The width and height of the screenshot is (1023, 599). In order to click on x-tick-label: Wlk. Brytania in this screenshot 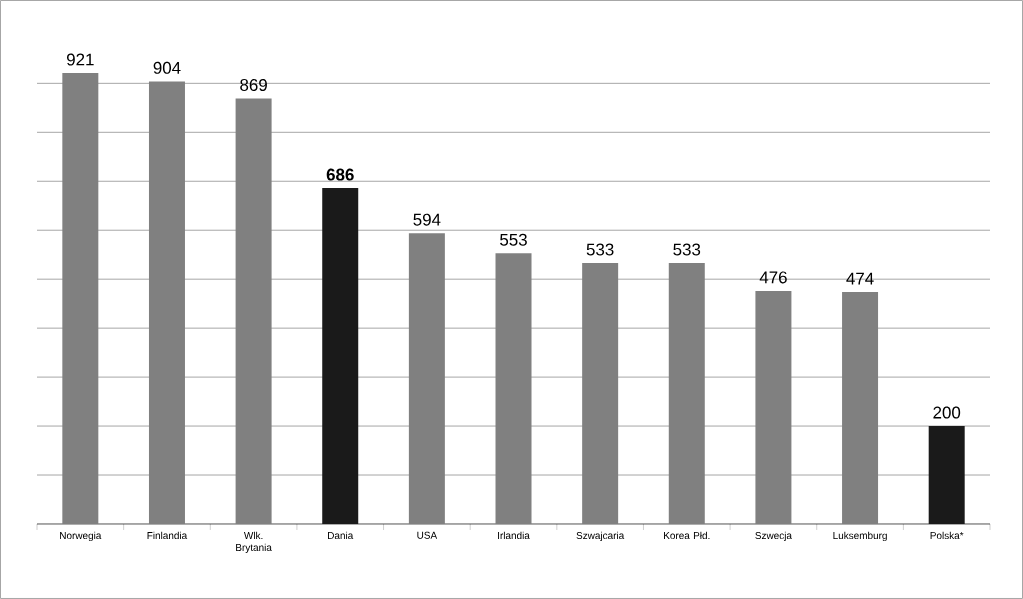, I will do `click(254, 542)`.